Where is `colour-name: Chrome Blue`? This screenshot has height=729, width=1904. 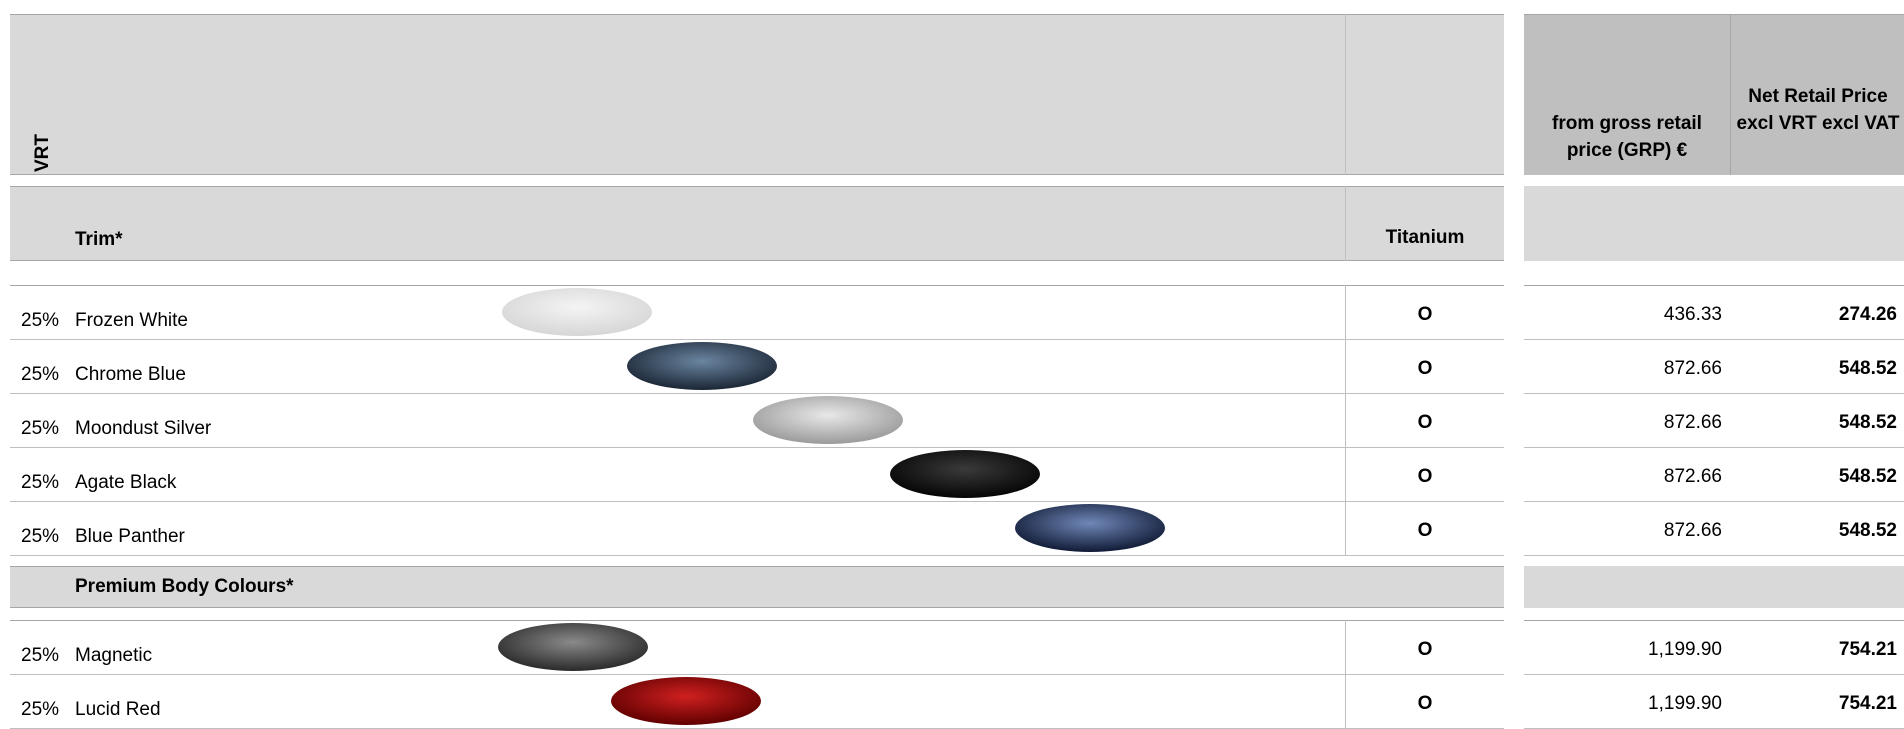 colour-name: Chrome Blue is located at coordinates (130, 374).